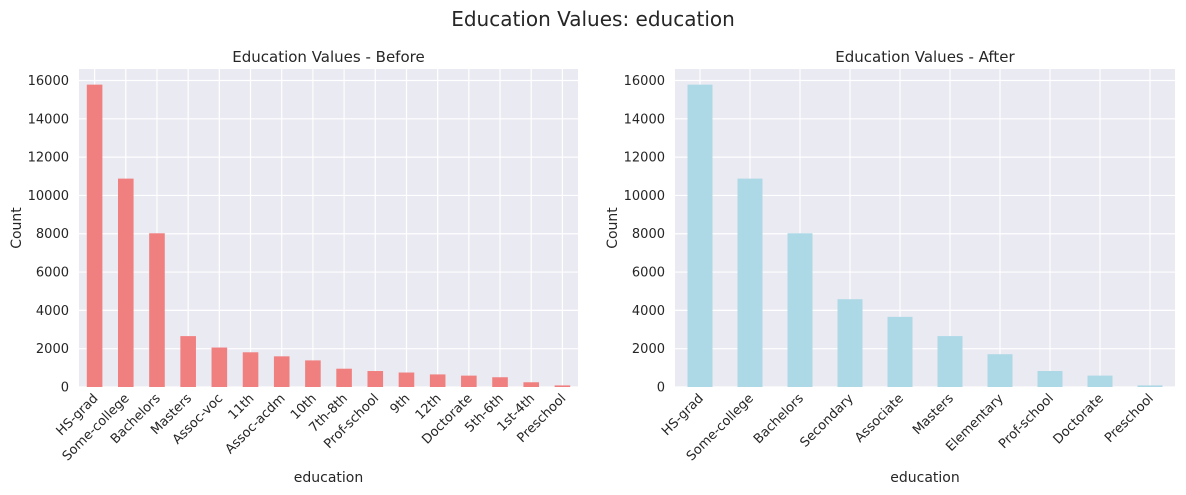  I want to click on bar-associate, so click(900, 351).